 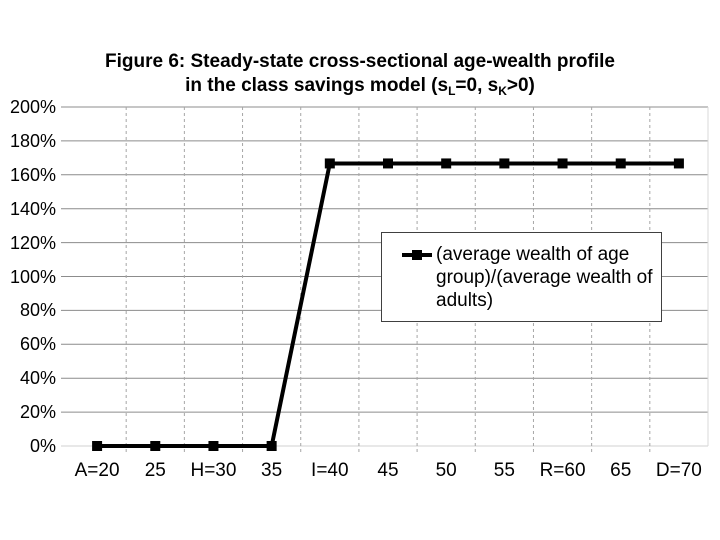 What do you see at coordinates (155, 470) in the screenshot?
I see `x-tick-label: 25` at bounding box center [155, 470].